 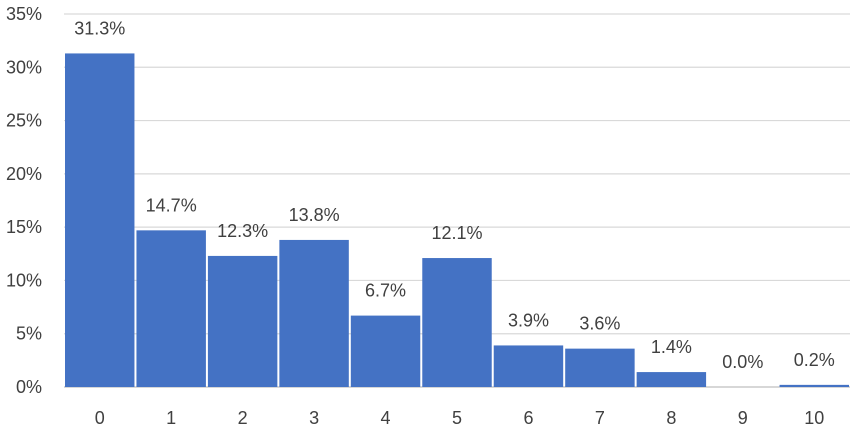 What do you see at coordinates (314, 418) in the screenshot?
I see `x-tick-label: 3` at bounding box center [314, 418].